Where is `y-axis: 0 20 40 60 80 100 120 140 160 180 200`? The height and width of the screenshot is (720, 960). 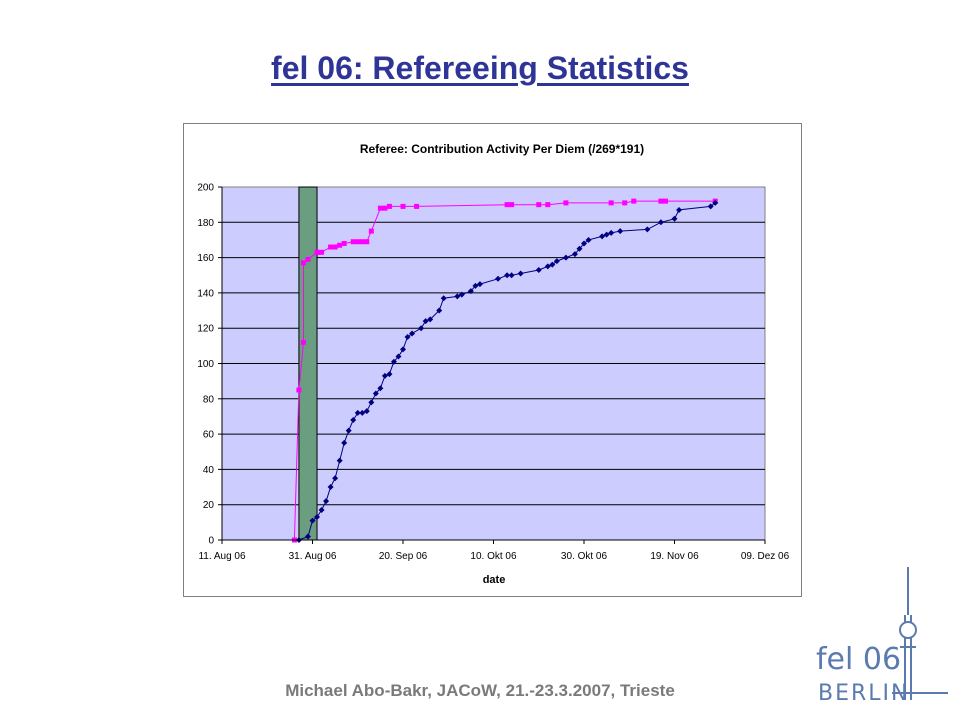
y-axis: 0 20 40 60 80 100 120 140 160 180 200 is located at coordinates (210, 365).